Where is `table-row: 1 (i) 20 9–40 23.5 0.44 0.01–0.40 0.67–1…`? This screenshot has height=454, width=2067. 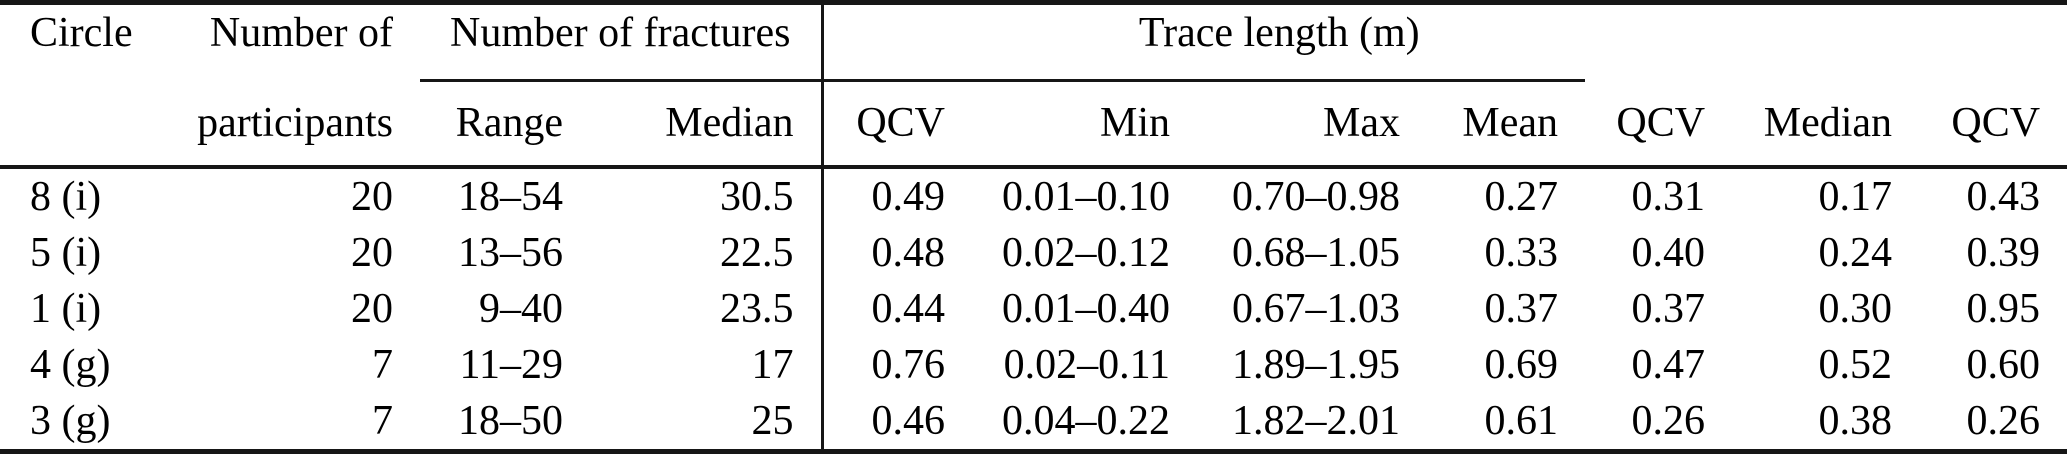
table-row: 1 (i) 20 9–40 23.5 0.44 0.01–0.40 0.67–1… is located at coordinates (1033, 309).